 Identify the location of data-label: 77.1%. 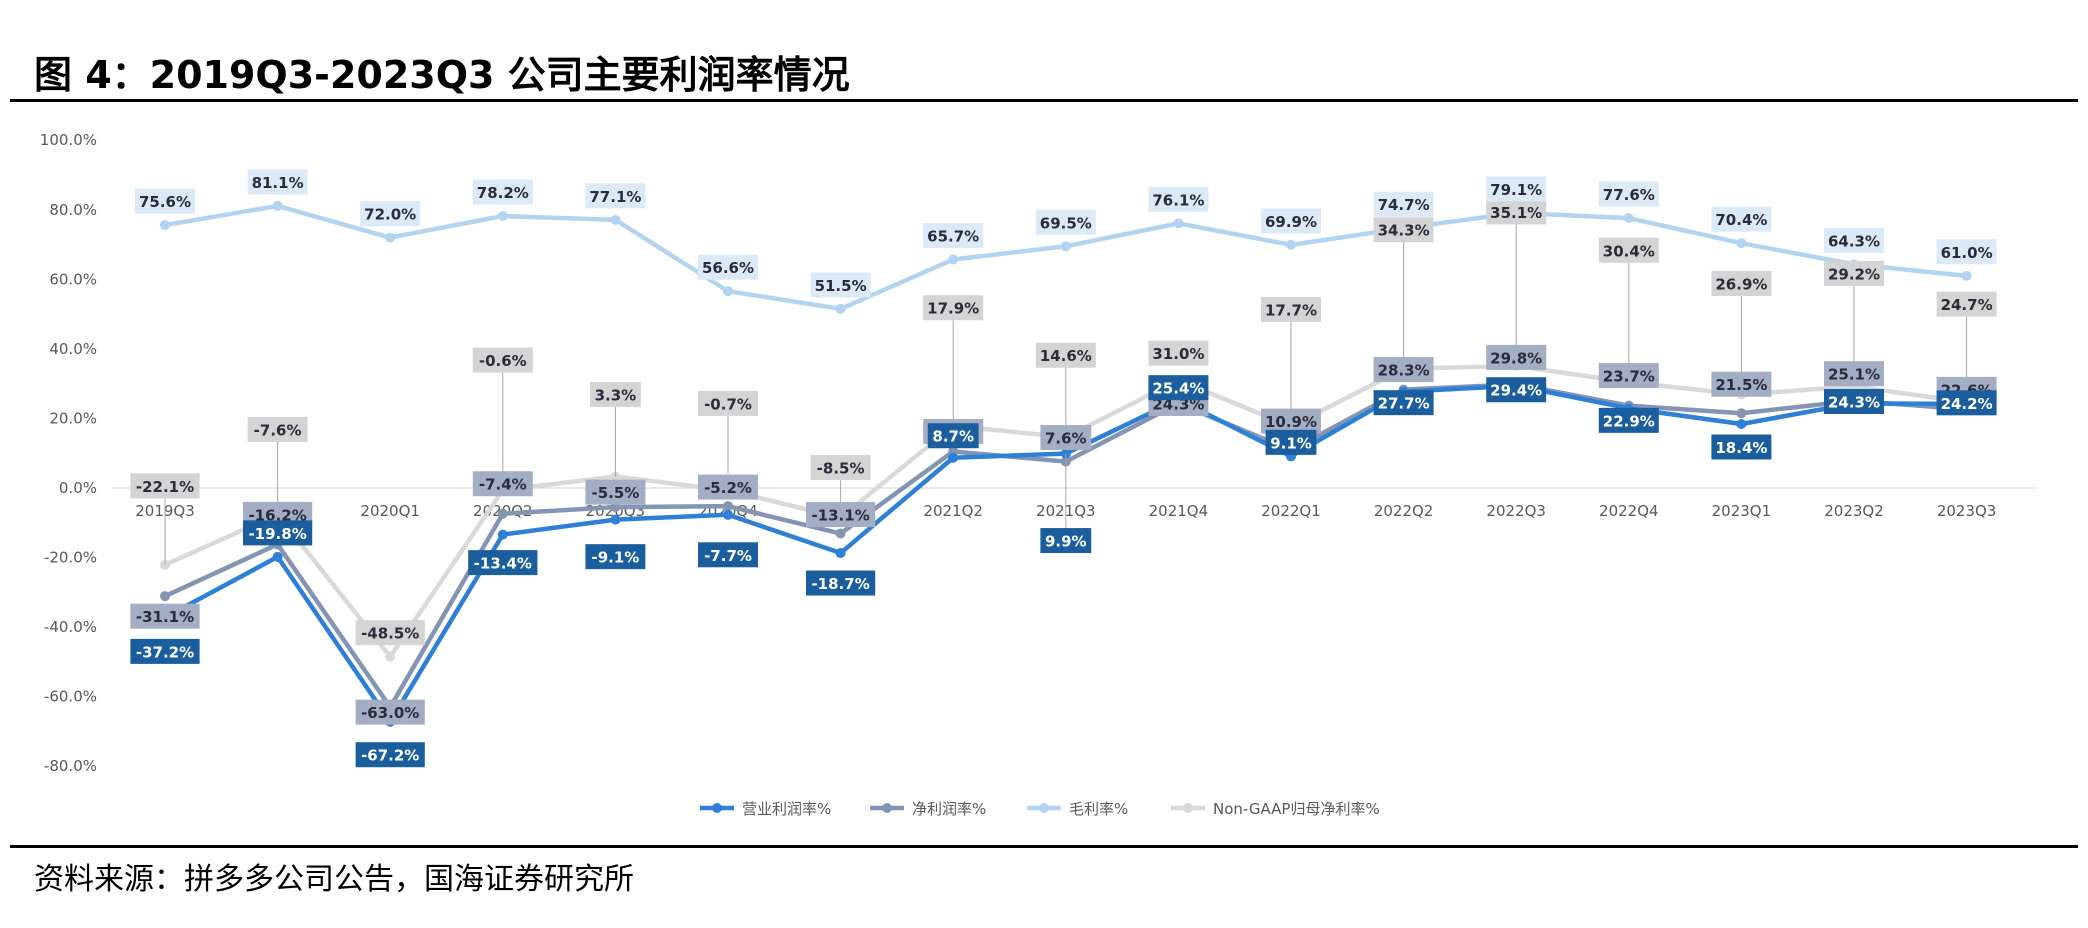
(615, 197).